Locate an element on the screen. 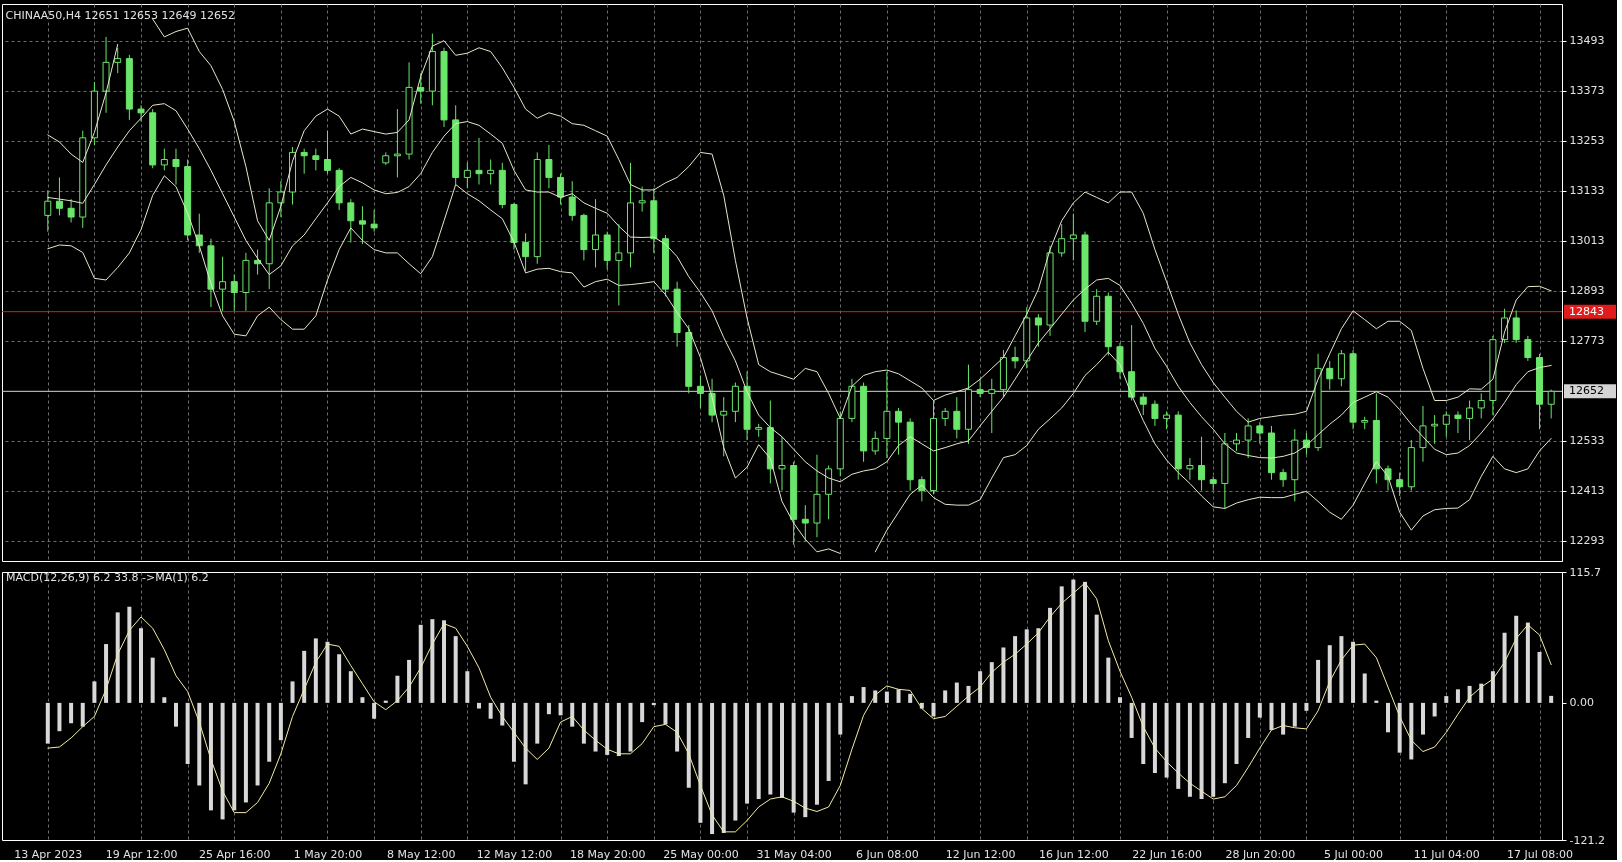  x-tick-label: 22 Jun 16:00 is located at coordinates (1167, 854).